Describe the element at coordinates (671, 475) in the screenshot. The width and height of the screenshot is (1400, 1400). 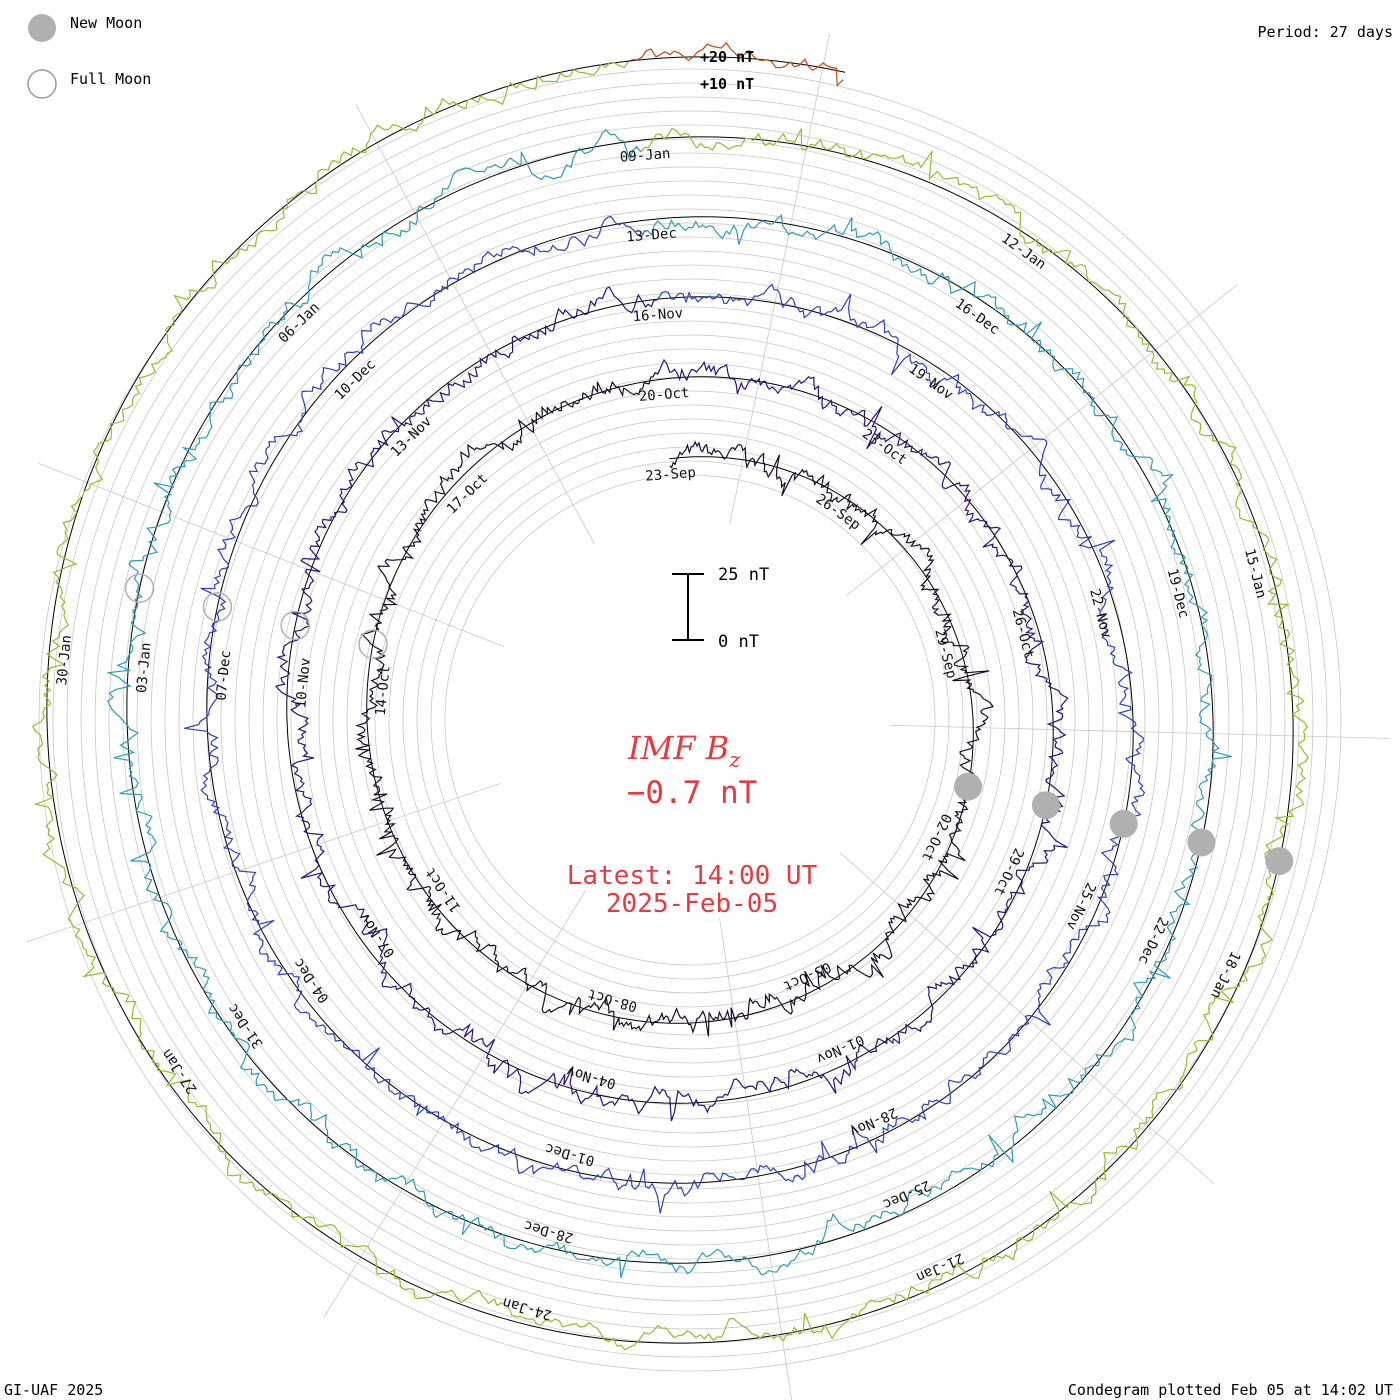
I see `date-label: 23-Sep` at that location.